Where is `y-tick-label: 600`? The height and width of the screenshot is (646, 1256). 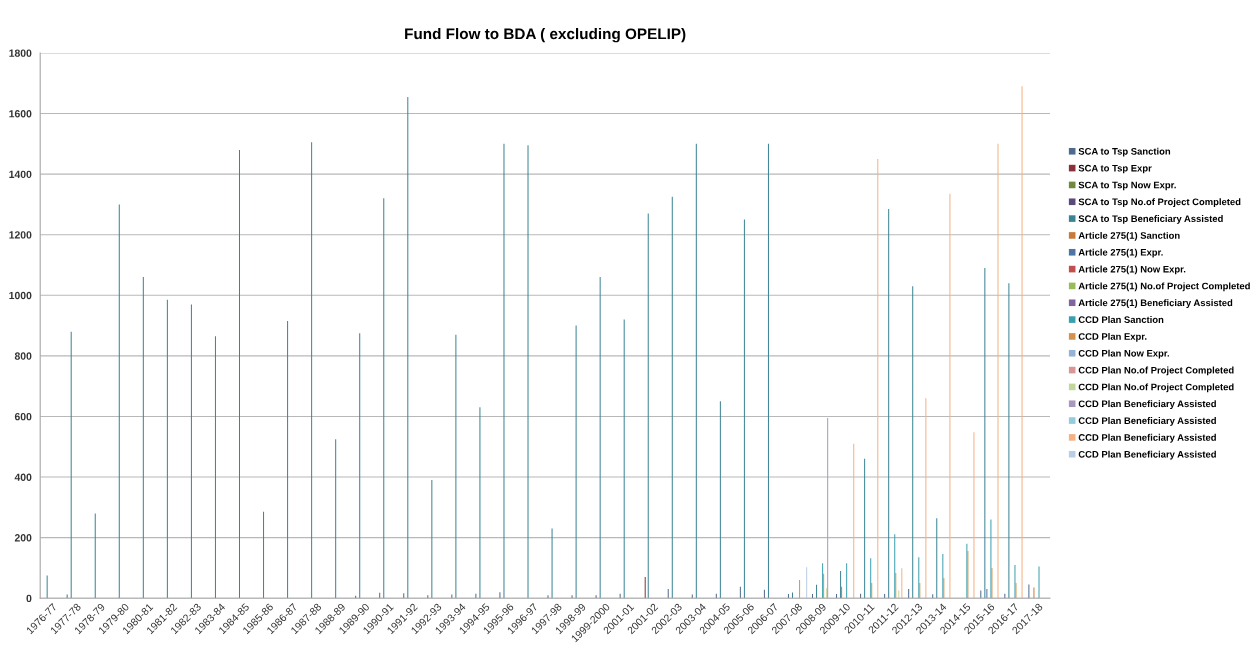 y-tick-label: 600 is located at coordinates (23, 416).